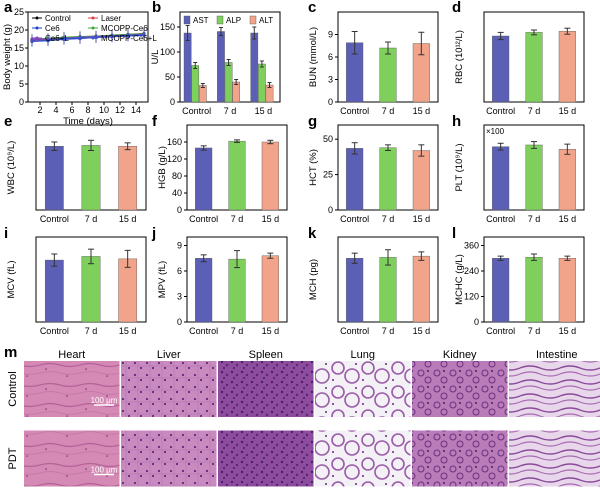 This screenshot has height=497, width=600. Describe the element at coordinates (313, 57) in the screenshot. I see `y-axis-label-c: BUN (mmol/L)` at that location.